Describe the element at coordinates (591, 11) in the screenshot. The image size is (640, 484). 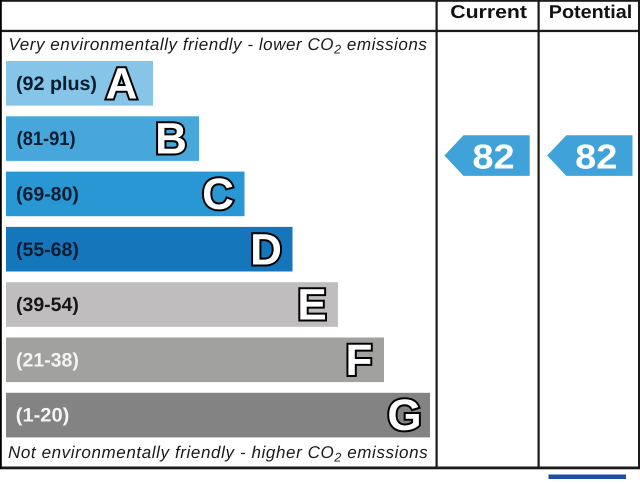
I see `svg-text: Potential` at that location.